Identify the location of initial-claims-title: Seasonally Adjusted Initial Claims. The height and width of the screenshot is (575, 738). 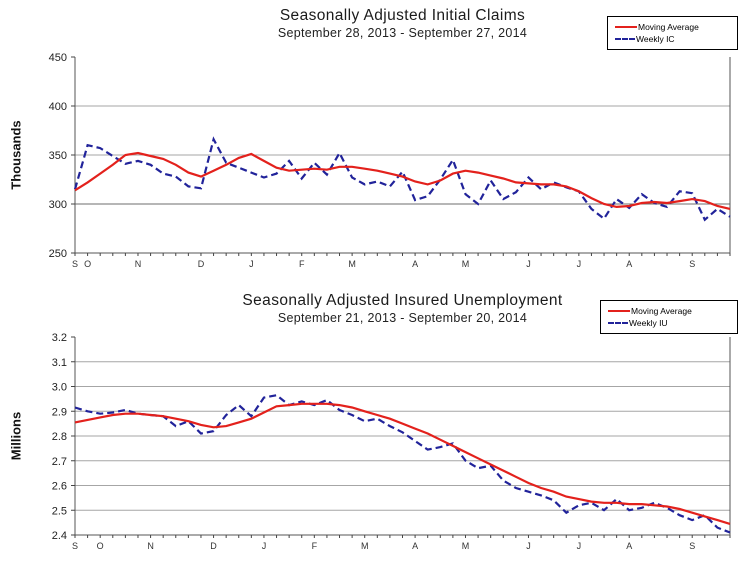
(402, 15).